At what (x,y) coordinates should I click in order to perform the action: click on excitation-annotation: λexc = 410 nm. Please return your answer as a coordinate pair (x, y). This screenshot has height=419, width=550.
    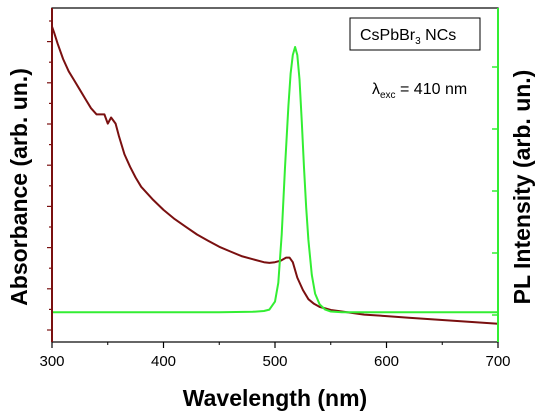
    Looking at the image, I should click on (419, 91).